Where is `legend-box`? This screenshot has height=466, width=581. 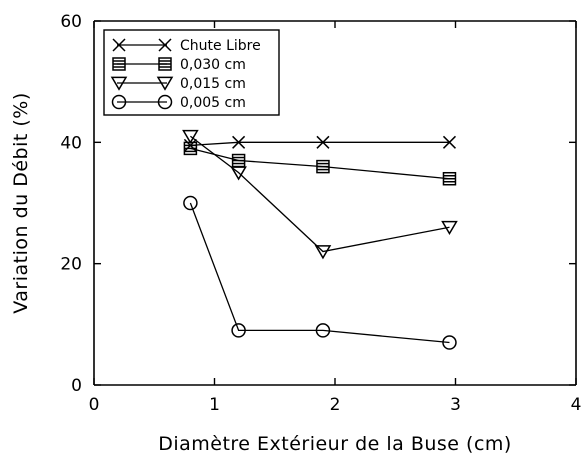 legend-box is located at coordinates (191, 72).